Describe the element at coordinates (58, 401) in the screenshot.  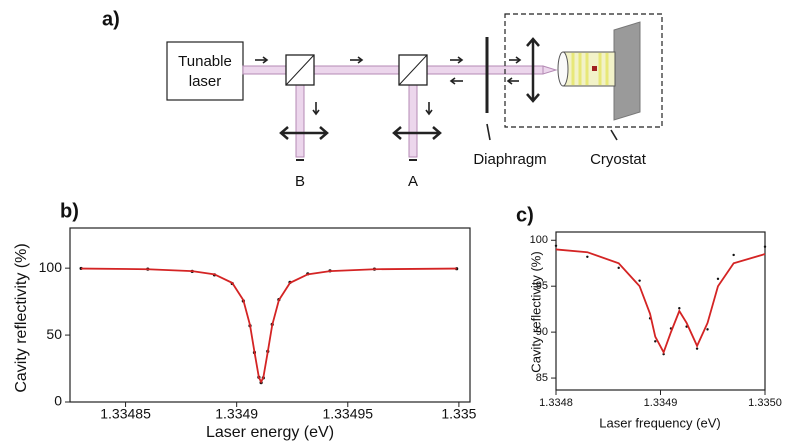
I see `y-tick-label: 0` at that location.